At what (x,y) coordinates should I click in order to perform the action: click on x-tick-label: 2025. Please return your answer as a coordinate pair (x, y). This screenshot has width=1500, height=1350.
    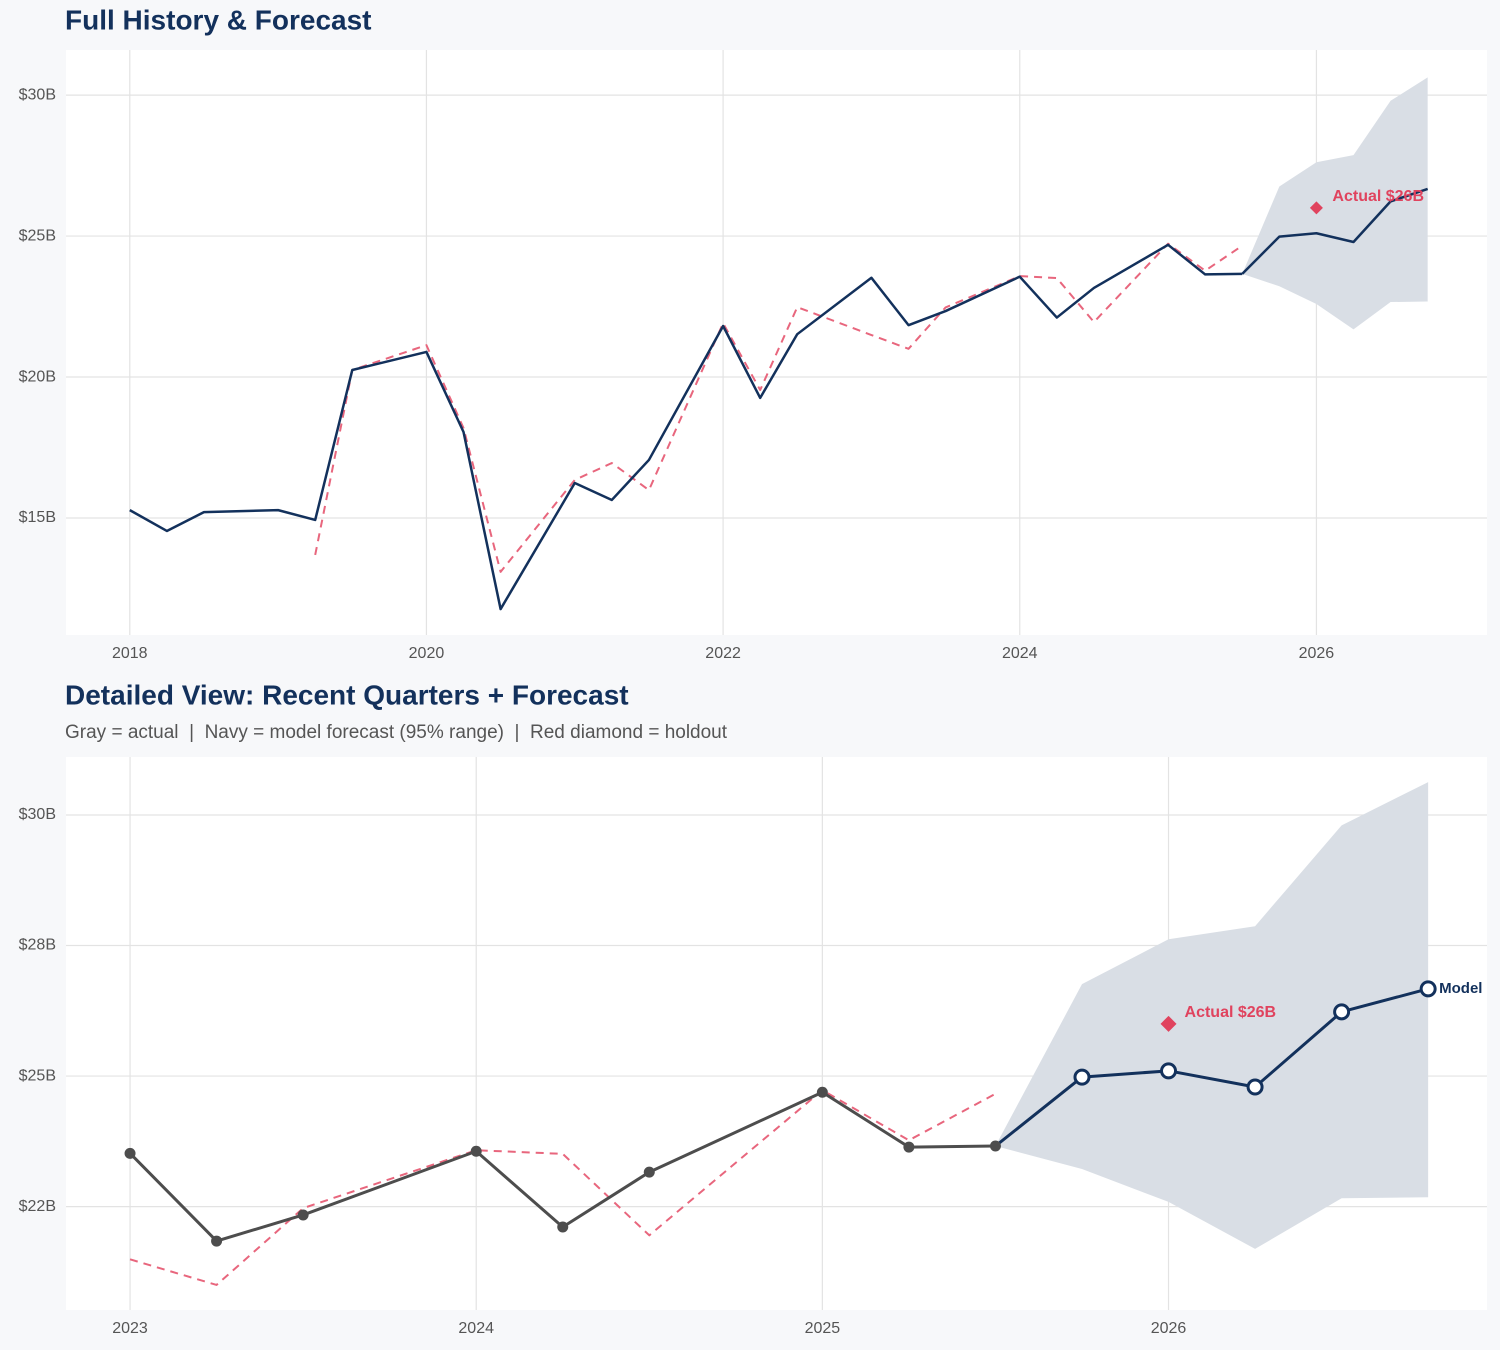
    Looking at the image, I should click on (823, 1328).